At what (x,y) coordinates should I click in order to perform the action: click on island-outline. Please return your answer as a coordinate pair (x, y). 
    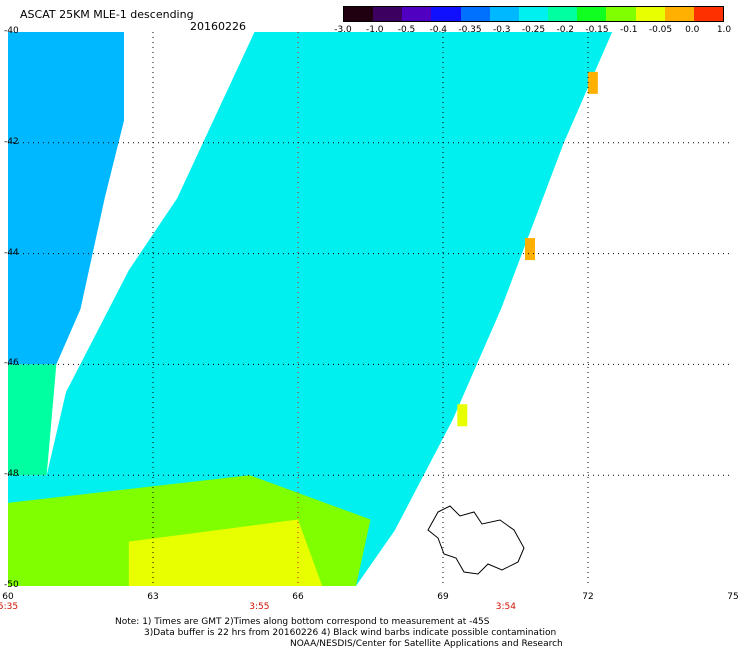
    Looking at the image, I should click on (476, 540).